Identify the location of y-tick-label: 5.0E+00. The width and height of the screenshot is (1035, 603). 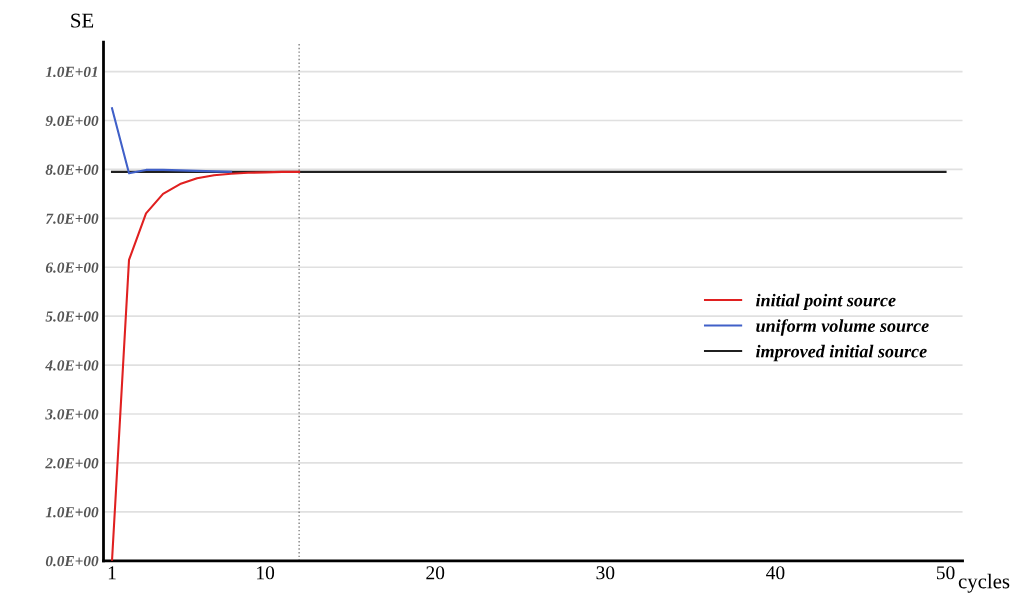
(72, 316).